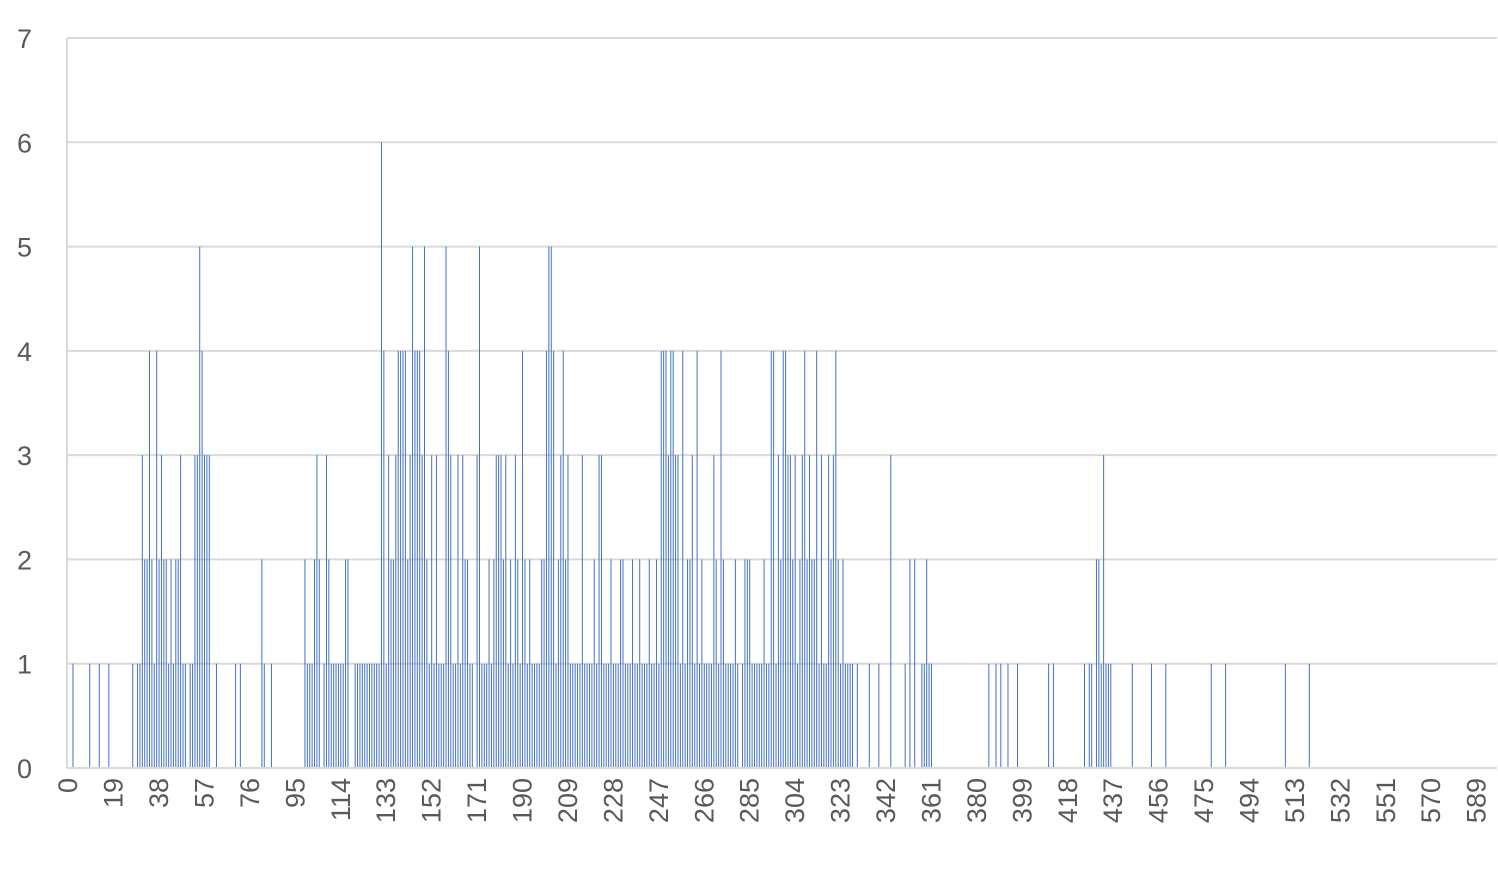 Image resolution: width=1498 pixels, height=871 pixels. I want to click on x-tick-label: 266, so click(704, 800).